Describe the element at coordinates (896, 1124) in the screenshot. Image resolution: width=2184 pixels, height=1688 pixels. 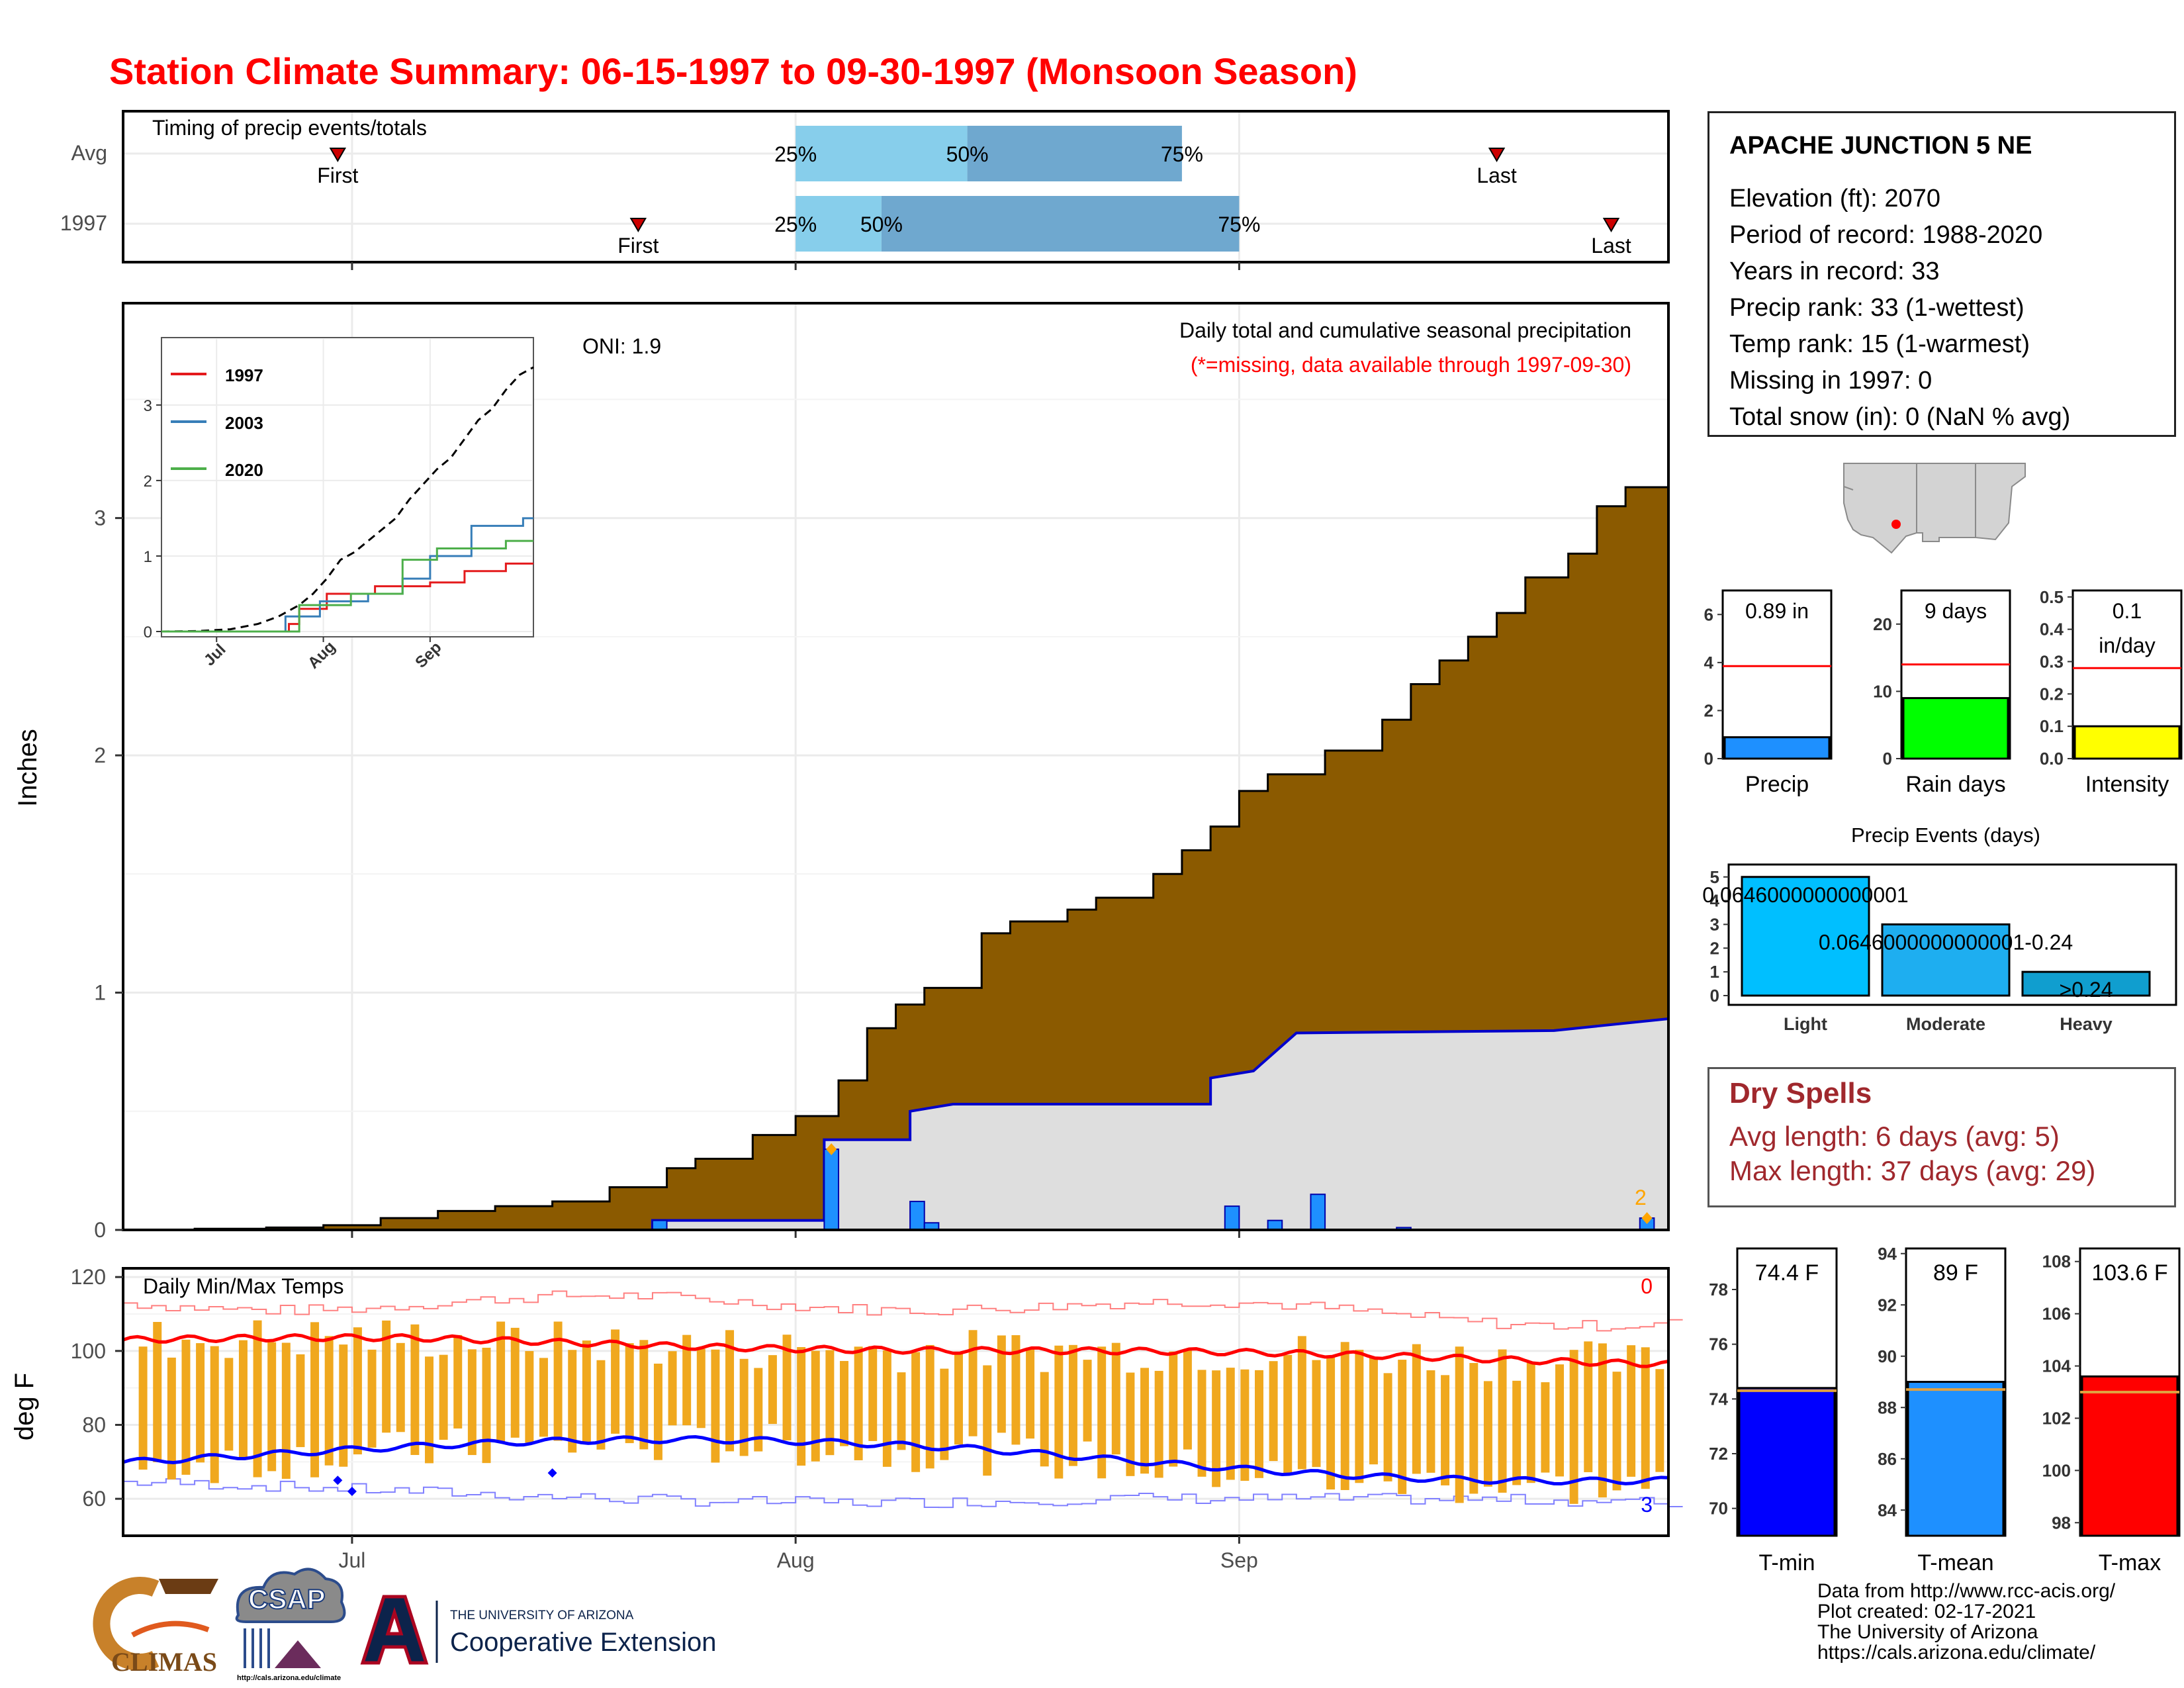
I see `cumulative-1997-area` at that location.